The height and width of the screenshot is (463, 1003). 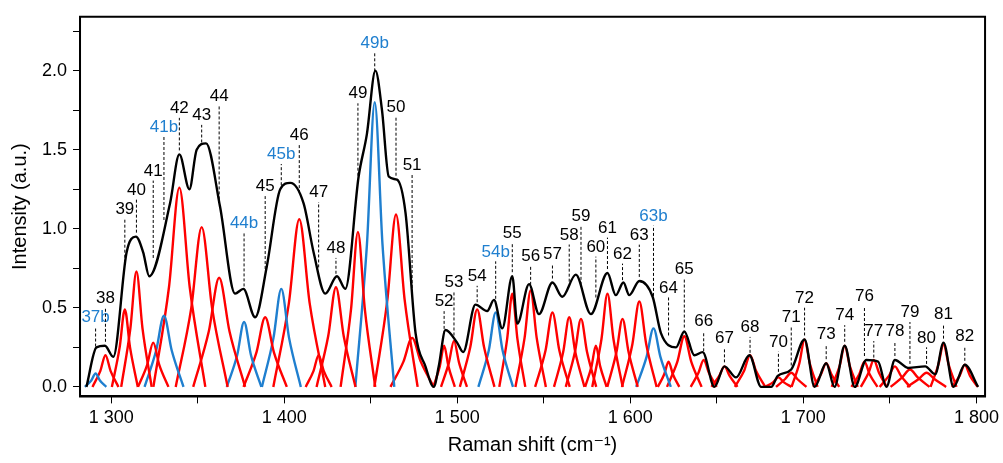 What do you see at coordinates (125, 208) in the screenshot?
I see `annotation: 39` at bounding box center [125, 208].